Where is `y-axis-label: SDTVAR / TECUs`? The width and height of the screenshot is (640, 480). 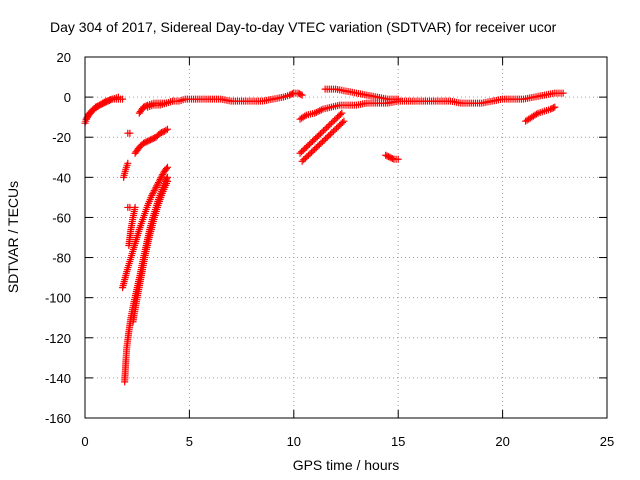 y-axis-label: SDTVAR / TECUs is located at coordinates (13, 237).